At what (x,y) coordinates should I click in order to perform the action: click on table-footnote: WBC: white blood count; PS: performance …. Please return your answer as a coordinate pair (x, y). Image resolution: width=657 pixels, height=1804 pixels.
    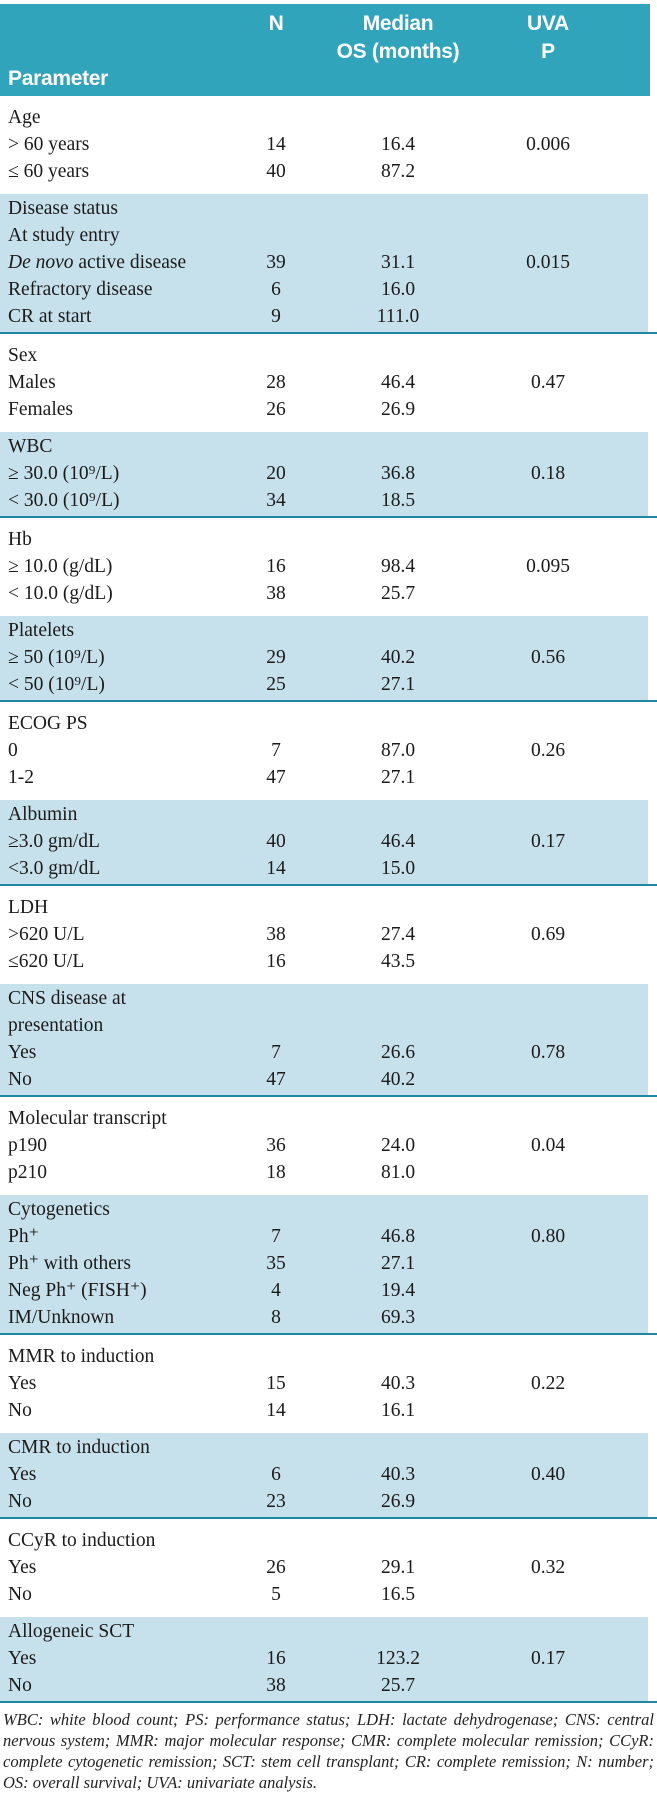
    Looking at the image, I should click on (328, 1751).